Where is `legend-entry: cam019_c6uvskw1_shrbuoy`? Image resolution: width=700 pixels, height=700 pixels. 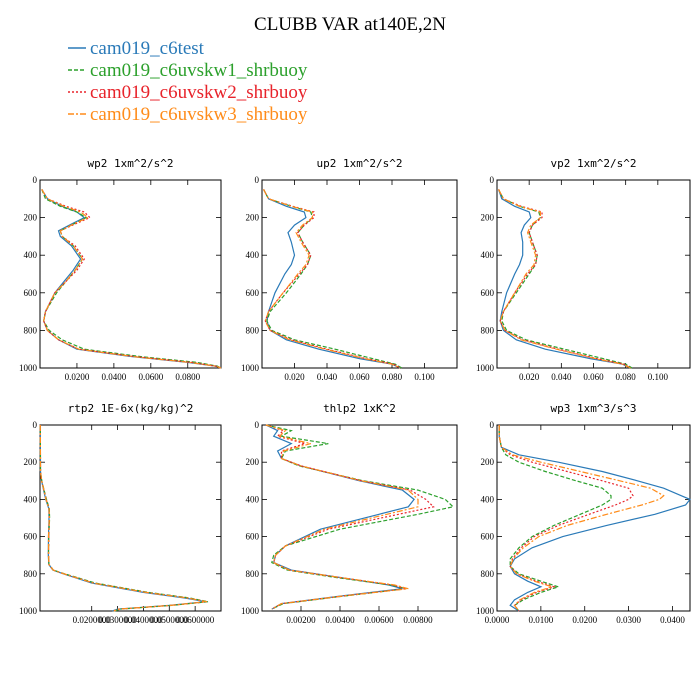
legend-entry: cam019_c6uvskw1_shrbuoy is located at coordinates (188, 70).